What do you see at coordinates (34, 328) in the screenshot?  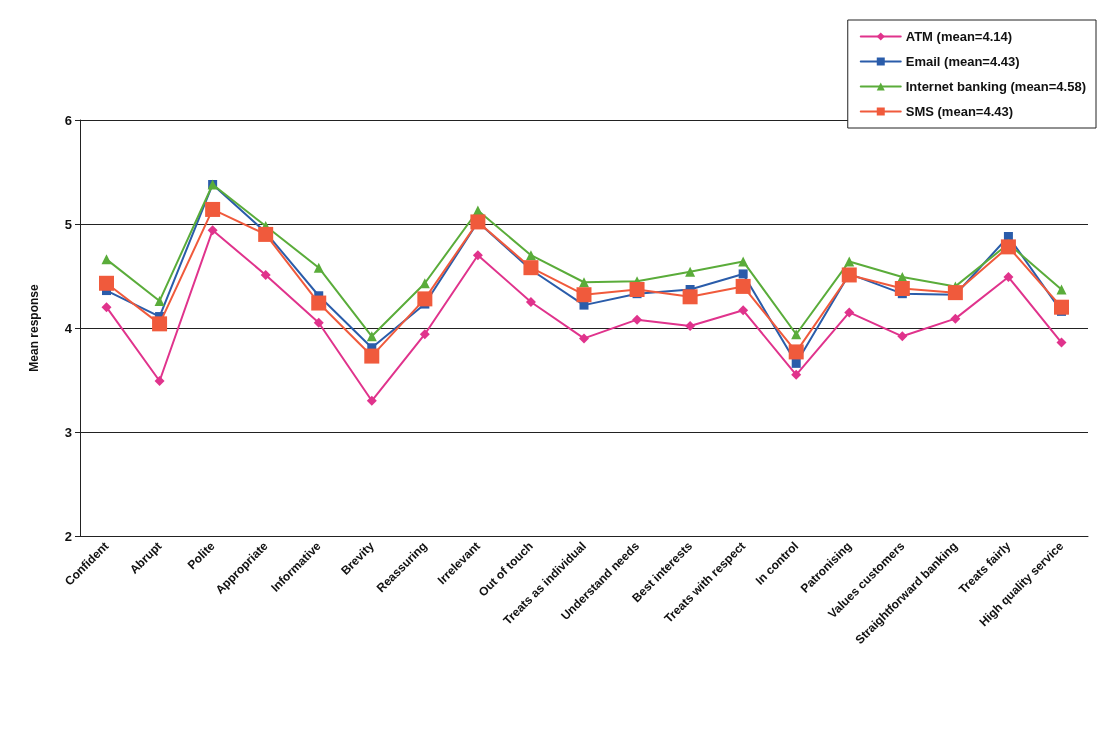 I see `y-axis-title: Mean response` at bounding box center [34, 328].